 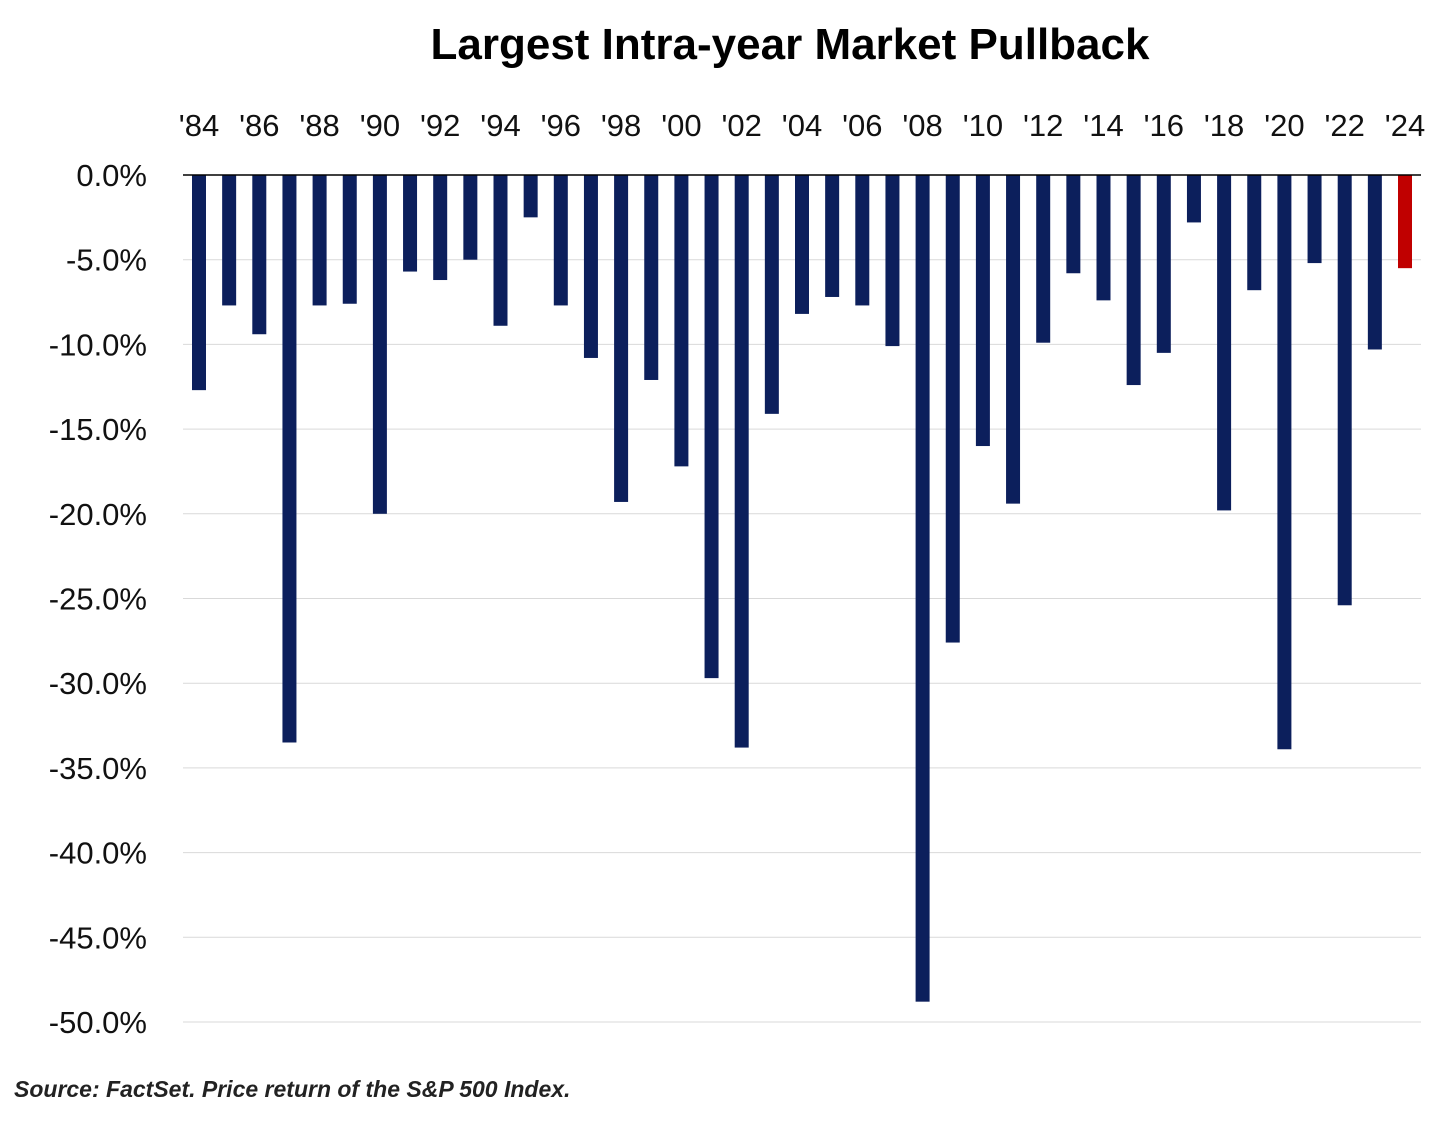 I want to click on y-tick-label: -15.0%, so click(x=98, y=429).